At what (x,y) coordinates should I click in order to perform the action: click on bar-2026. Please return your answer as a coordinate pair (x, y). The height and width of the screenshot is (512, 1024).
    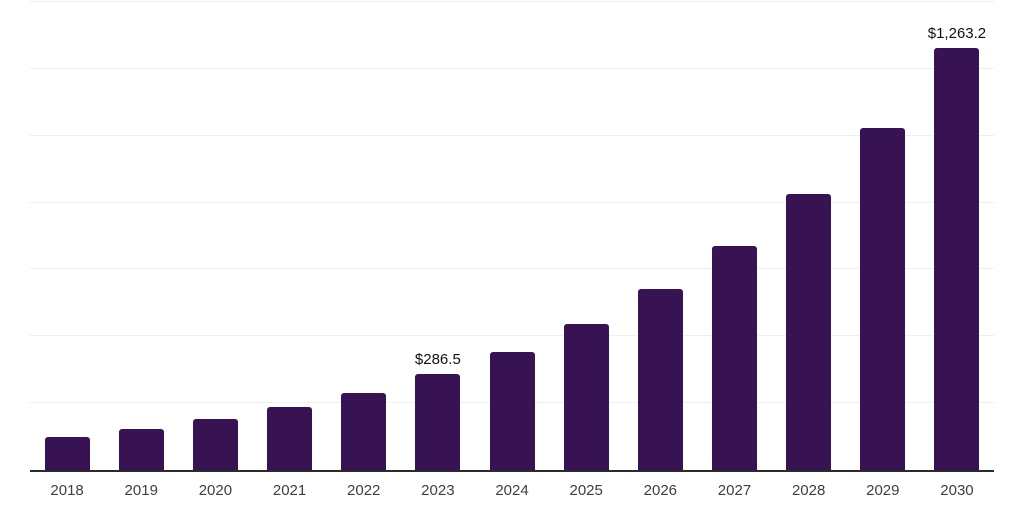
    Looking at the image, I should click on (660, 379).